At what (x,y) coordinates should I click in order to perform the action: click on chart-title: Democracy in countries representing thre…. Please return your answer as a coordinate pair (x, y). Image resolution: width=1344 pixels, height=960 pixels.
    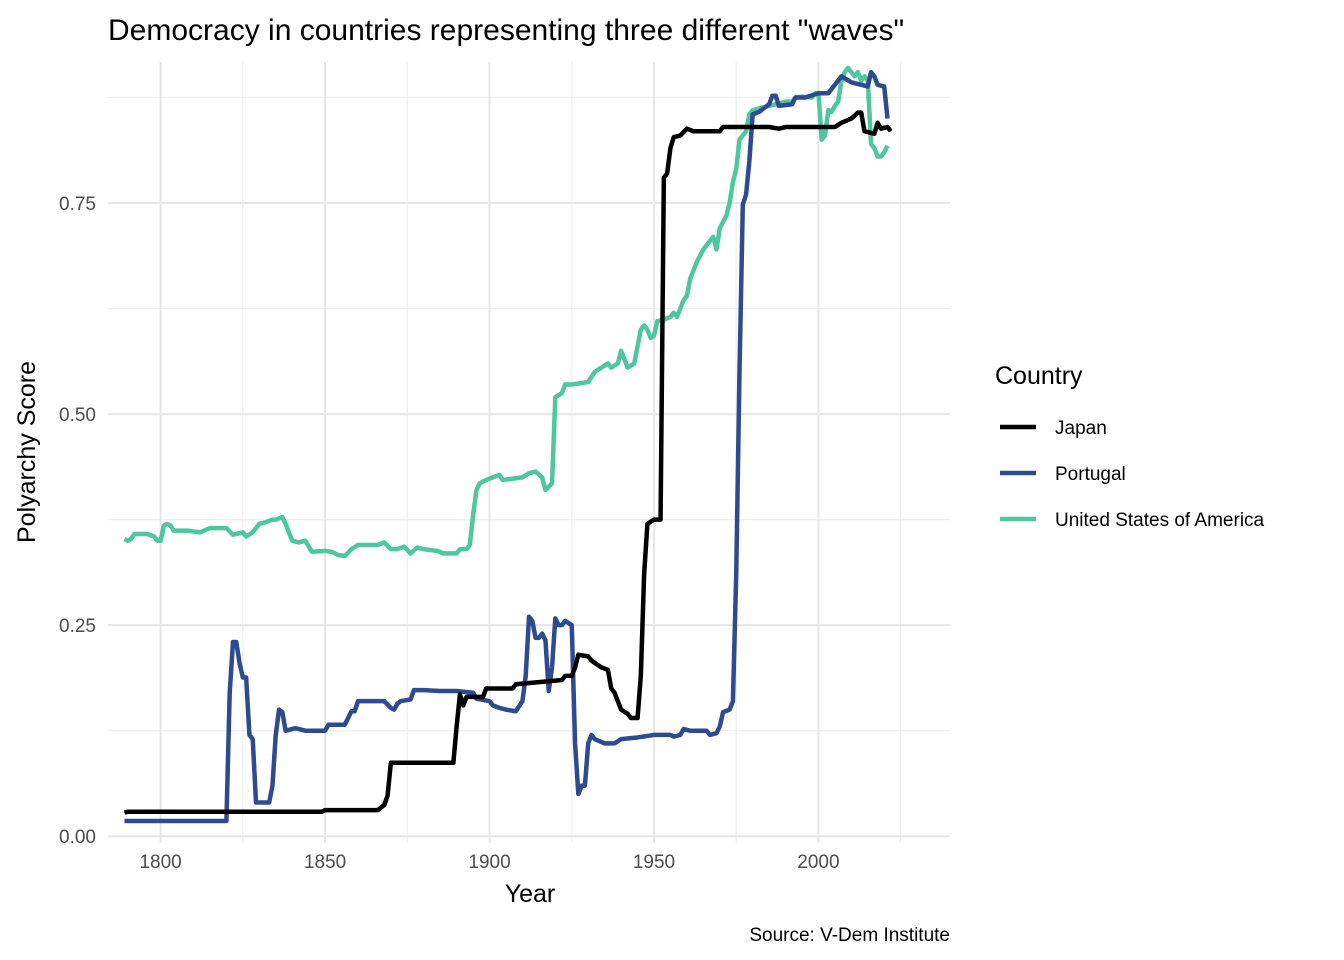
    Looking at the image, I should click on (506, 30).